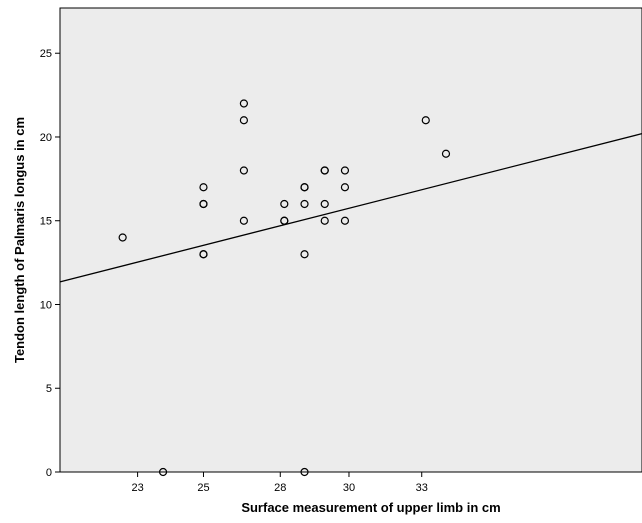 This screenshot has height=523, width=642. What do you see at coordinates (137, 488) in the screenshot?
I see `x-tick-label: 23` at bounding box center [137, 488].